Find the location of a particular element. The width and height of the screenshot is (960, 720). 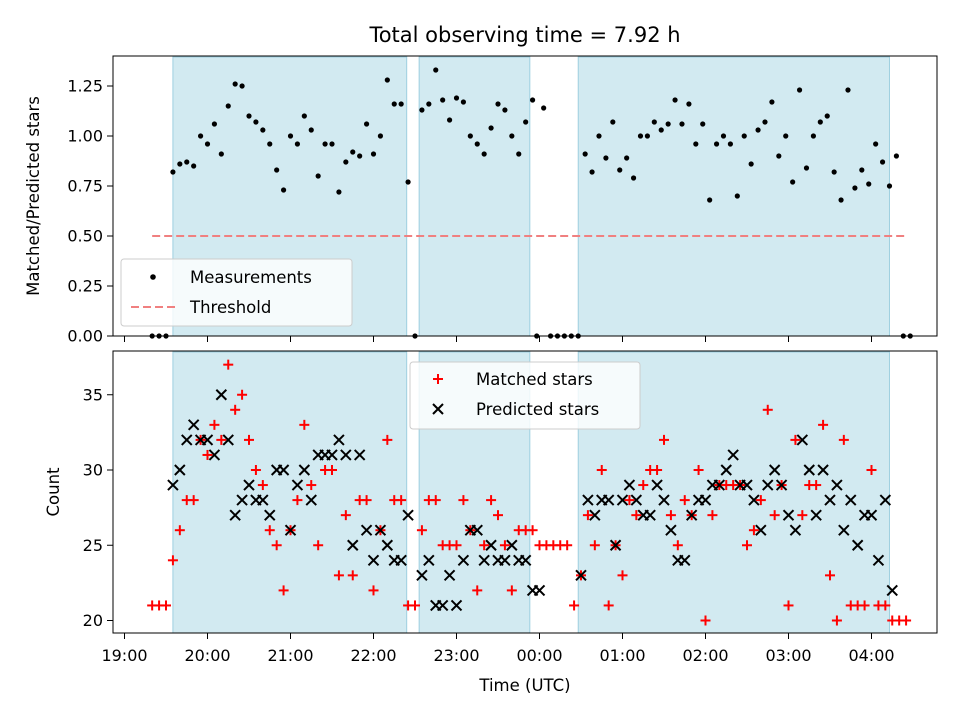

legend-predicted-marker is located at coordinates (438, 409).